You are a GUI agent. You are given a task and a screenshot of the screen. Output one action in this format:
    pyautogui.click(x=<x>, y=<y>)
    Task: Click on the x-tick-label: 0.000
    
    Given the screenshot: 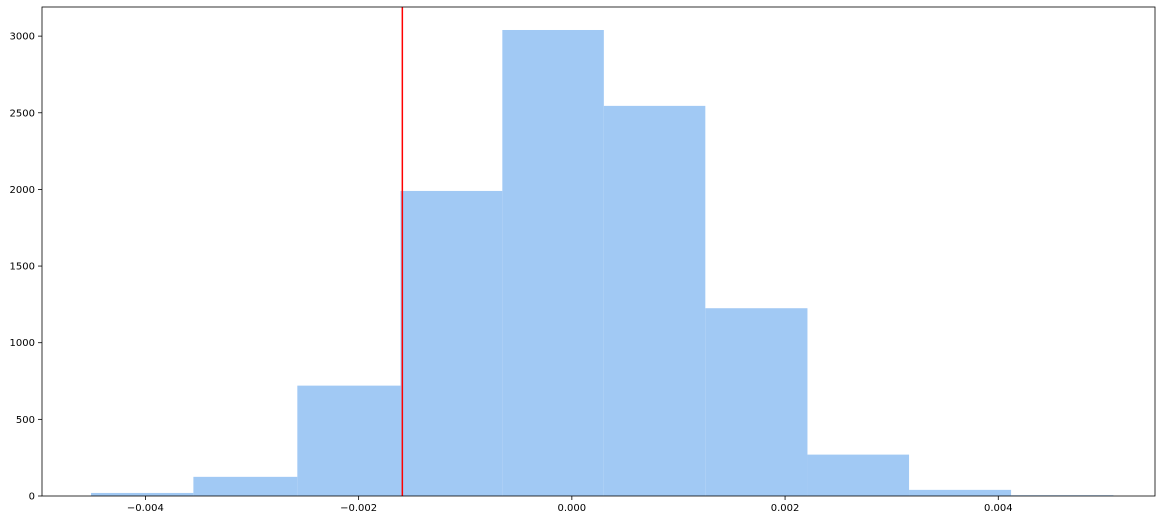 What is the action you would take?
    pyautogui.click(x=572, y=508)
    